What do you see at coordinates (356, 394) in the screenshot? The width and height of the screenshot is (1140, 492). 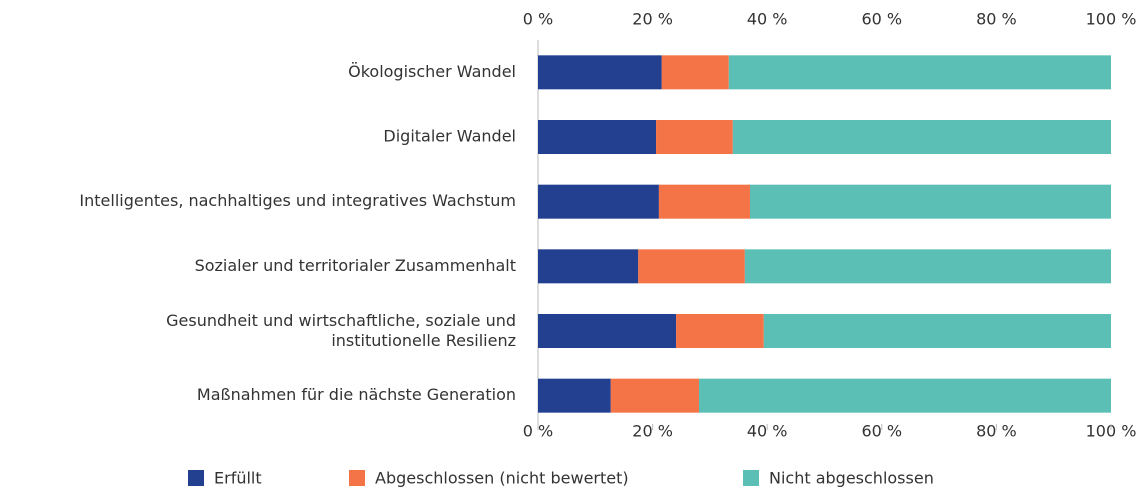 I see `y-tick-label: Maßnahmen für die nächste Generation` at bounding box center [356, 394].